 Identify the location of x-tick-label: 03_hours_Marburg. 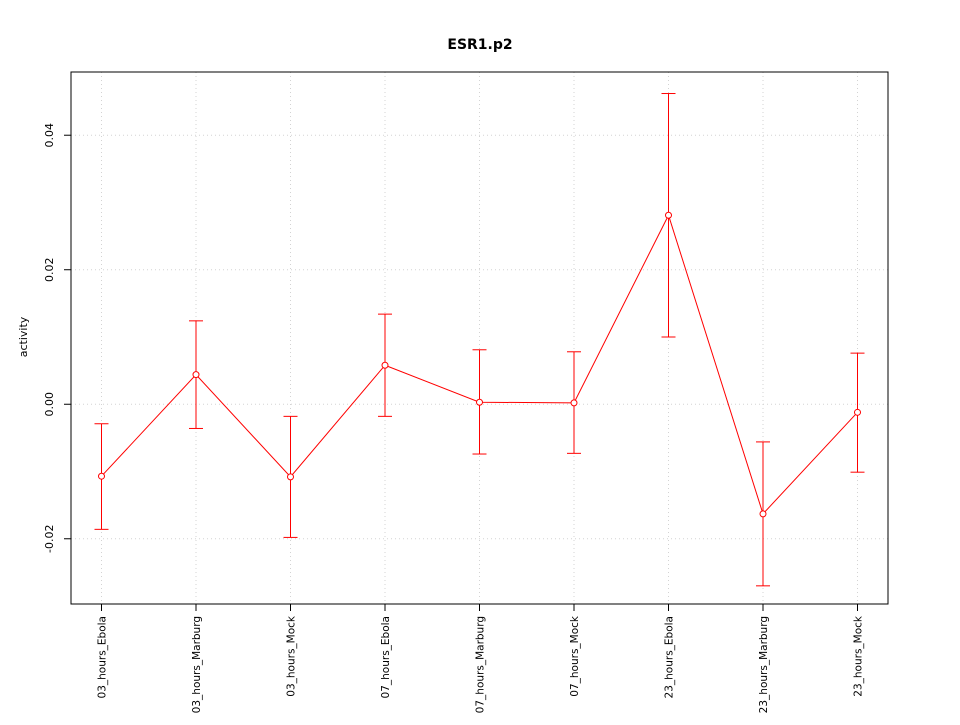
(197, 664).